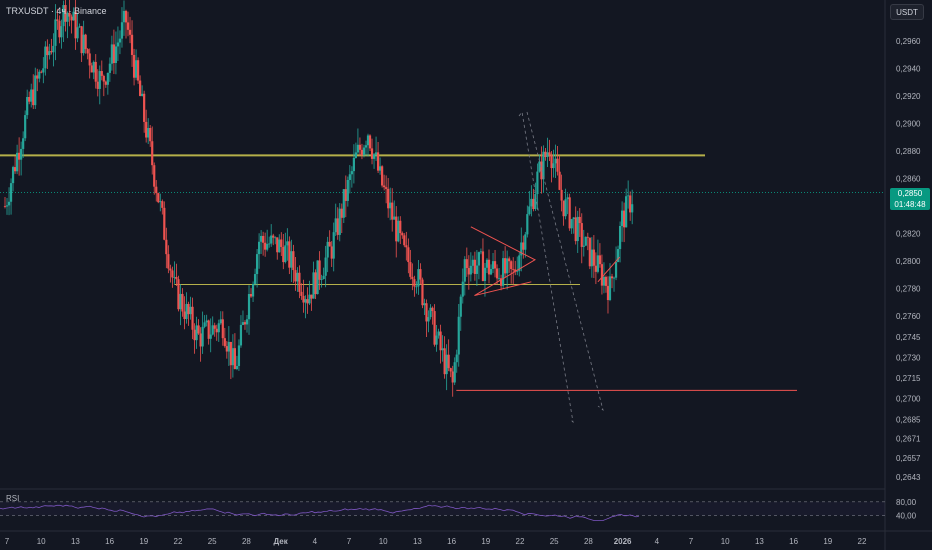  I want to click on projection-channel-left, so click(546, 267).